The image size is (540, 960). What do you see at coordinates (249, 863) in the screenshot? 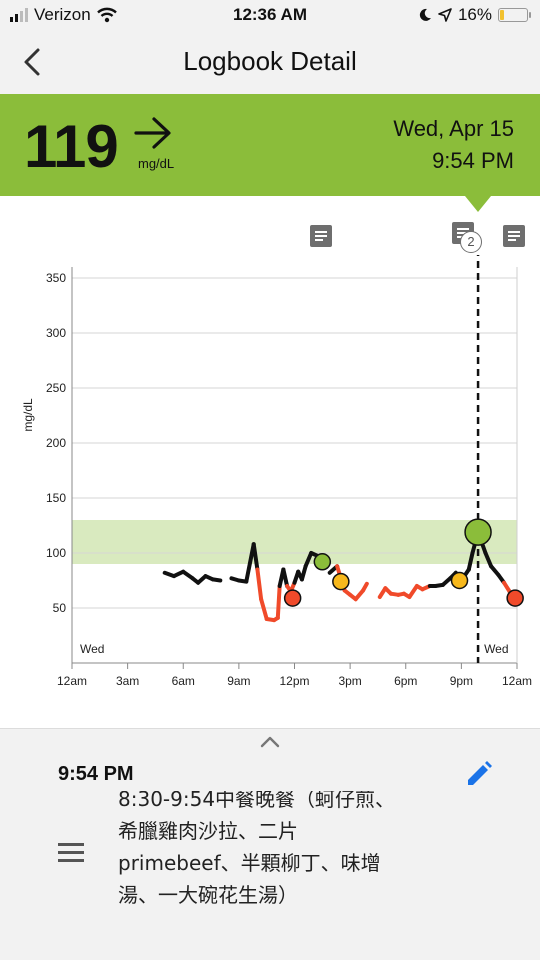
I see `note-line: primebeef、半顆柳丁、味增` at bounding box center [249, 863].